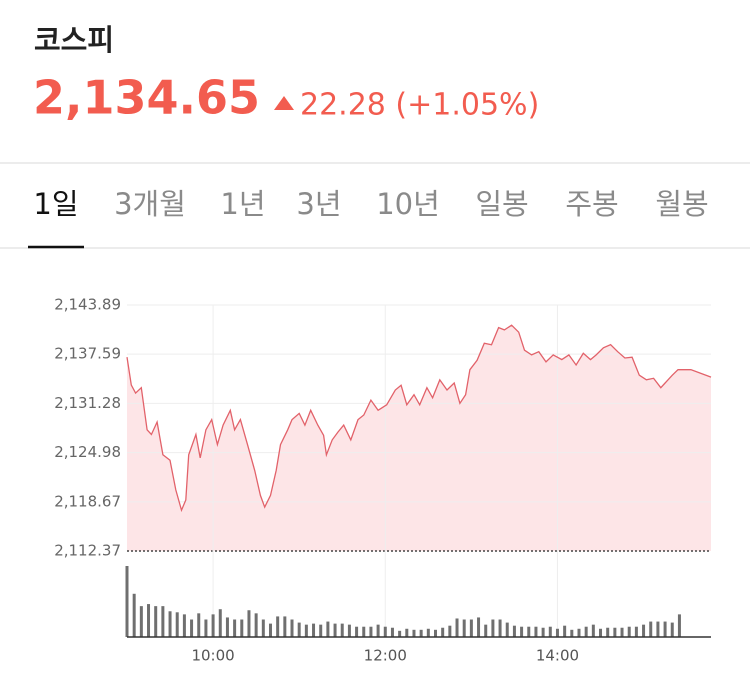 This screenshot has width=750, height=676. What do you see at coordinates (87, 354) in the screenshot?
I see `y-tick-label: 2,137.59` at bounding box center [87, 354].